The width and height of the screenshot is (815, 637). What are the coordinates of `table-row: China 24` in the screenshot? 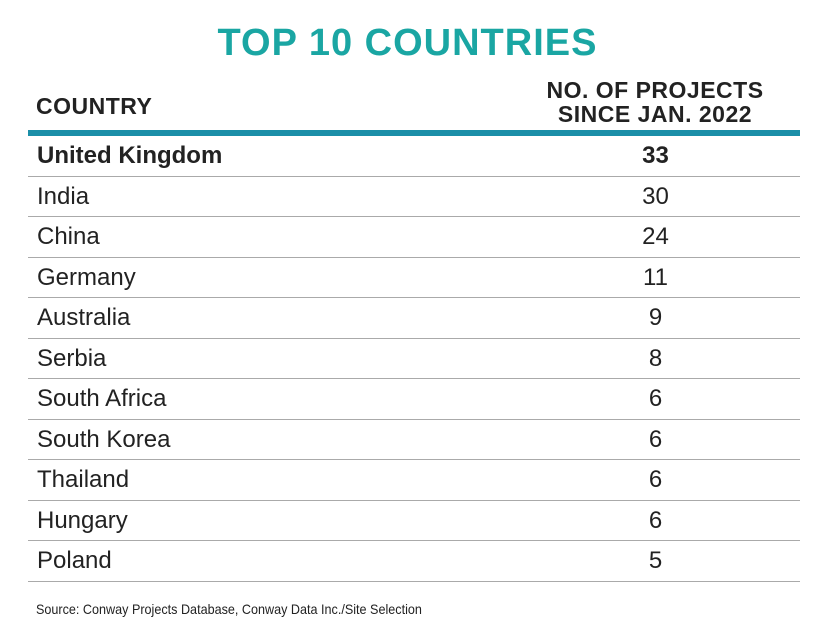 It's located at (414, 237).